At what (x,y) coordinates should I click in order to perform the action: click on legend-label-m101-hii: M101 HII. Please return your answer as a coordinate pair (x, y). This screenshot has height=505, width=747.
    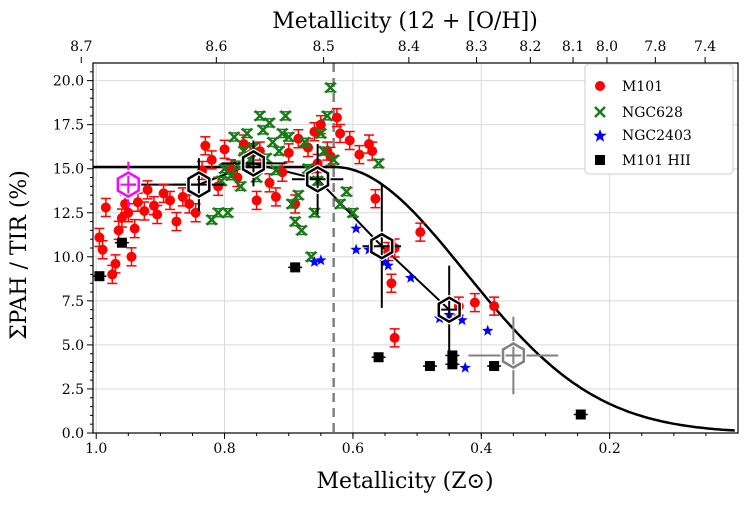
    Looking at the image, I should click on (656, 161).